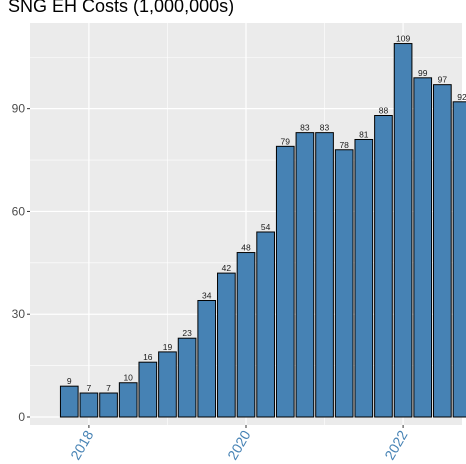 Image resolution: width=466 pixels, height=464 pixels. I want to click on x-tick-label: 2018, so click(82, 444).